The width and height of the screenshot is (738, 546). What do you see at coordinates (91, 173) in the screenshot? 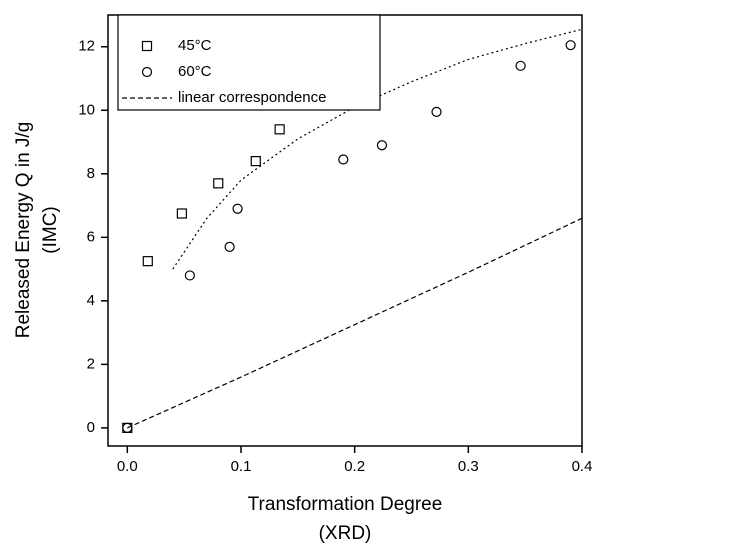
I see `y-tick-label: 8` at bounding box center [91, 173].